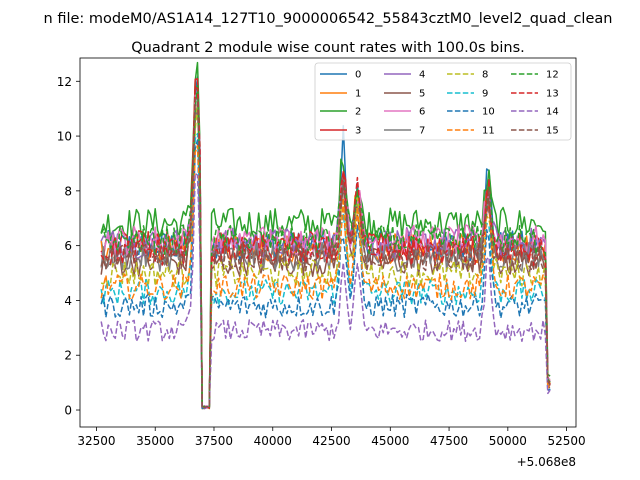 The width and height of the screenshot is (640, 480). What do you see at coordinates (273, 441) in the screenshot?
I see `x-tick-label: 40000` at bounding box center [273, 441].